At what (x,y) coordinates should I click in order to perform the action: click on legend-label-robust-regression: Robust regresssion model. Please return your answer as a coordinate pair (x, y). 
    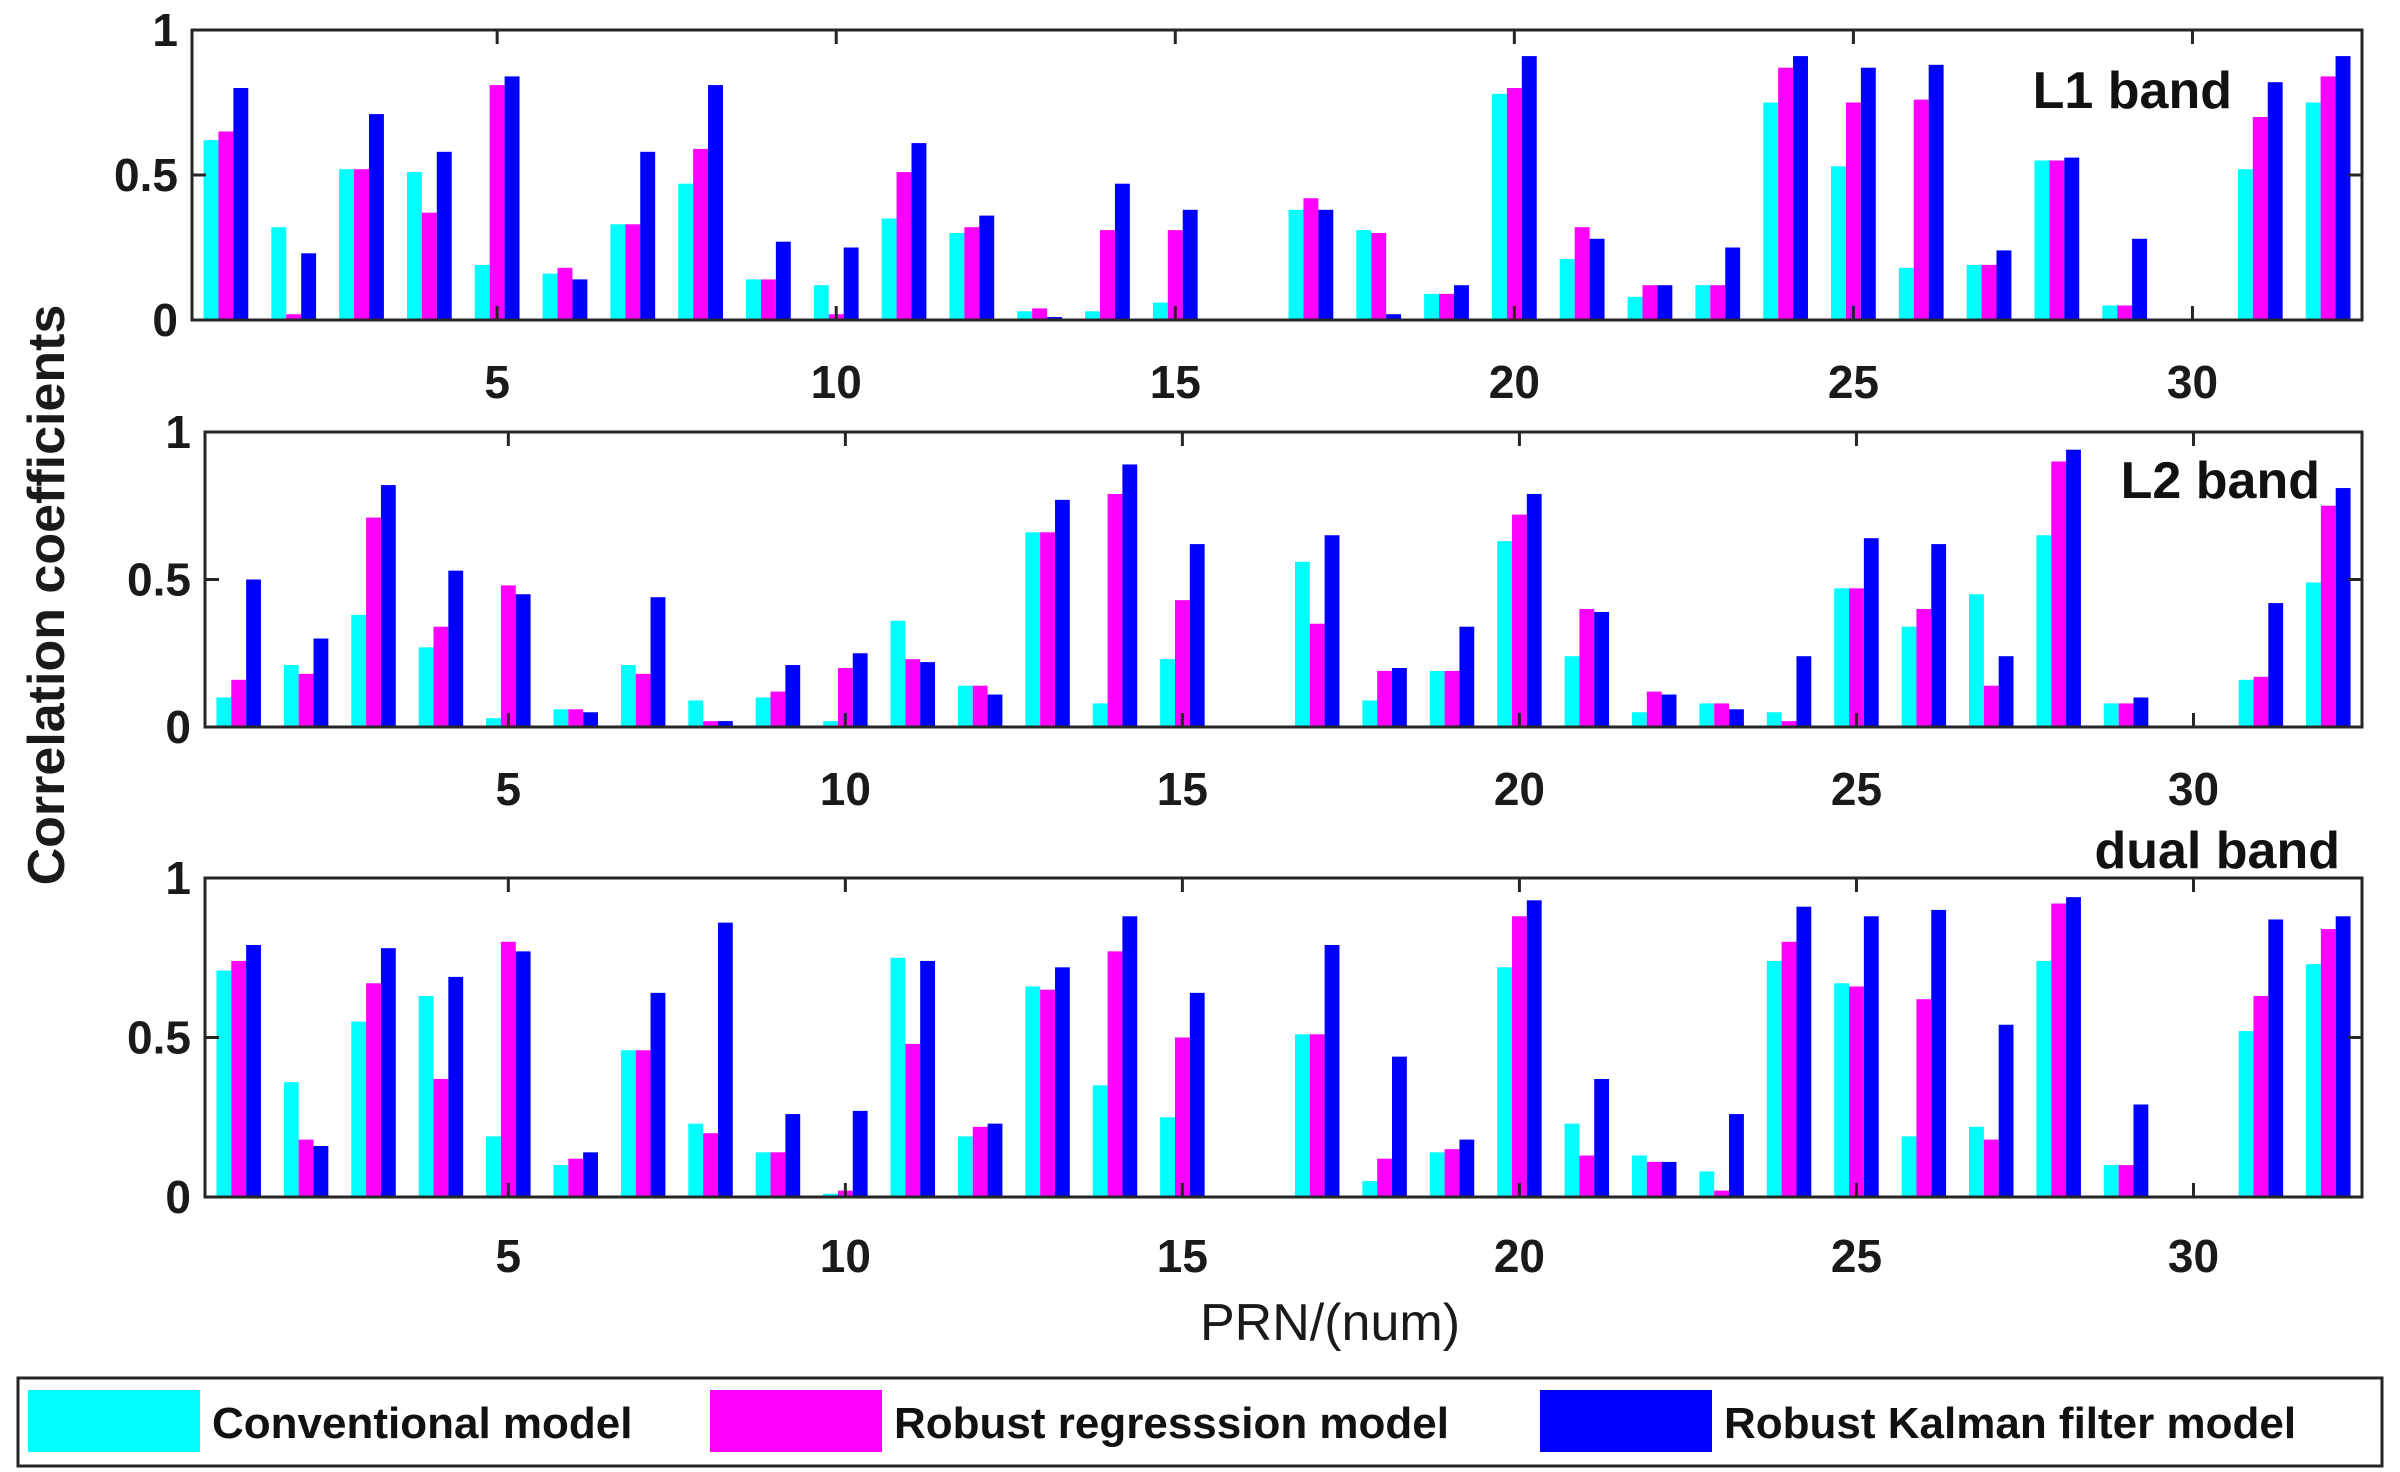
    Looking at the image, I should click on (1171, 1423).